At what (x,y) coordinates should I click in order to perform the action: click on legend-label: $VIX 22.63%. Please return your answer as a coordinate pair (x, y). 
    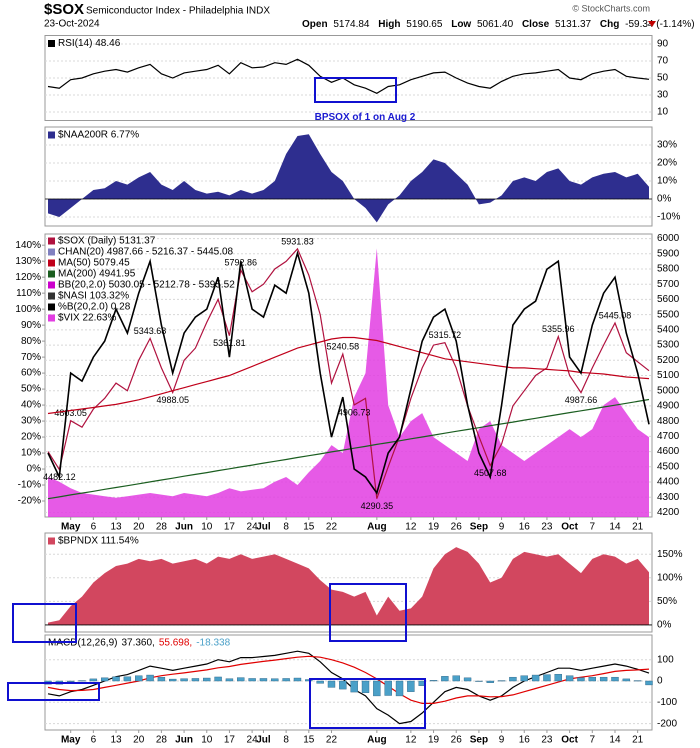
    Looking at the image, I should click on (87, 318).